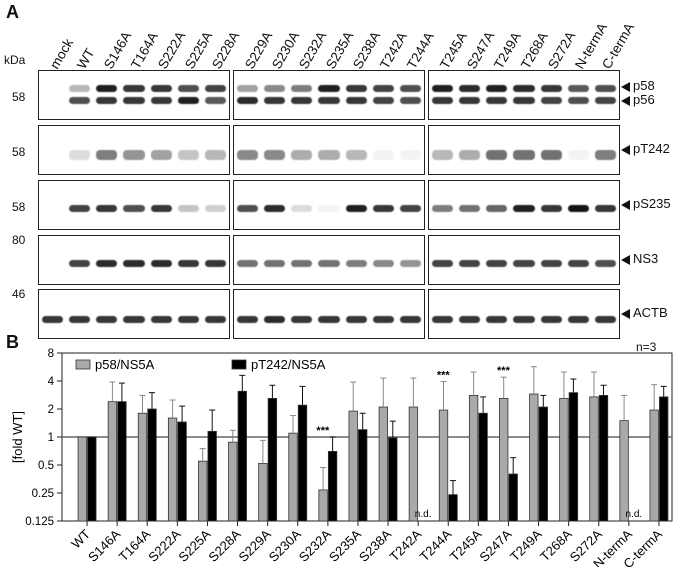 Image resolution: width=685 pixels, height=567 pixels. I want to click on y-tick-label: 0.25, so click(43, 494).